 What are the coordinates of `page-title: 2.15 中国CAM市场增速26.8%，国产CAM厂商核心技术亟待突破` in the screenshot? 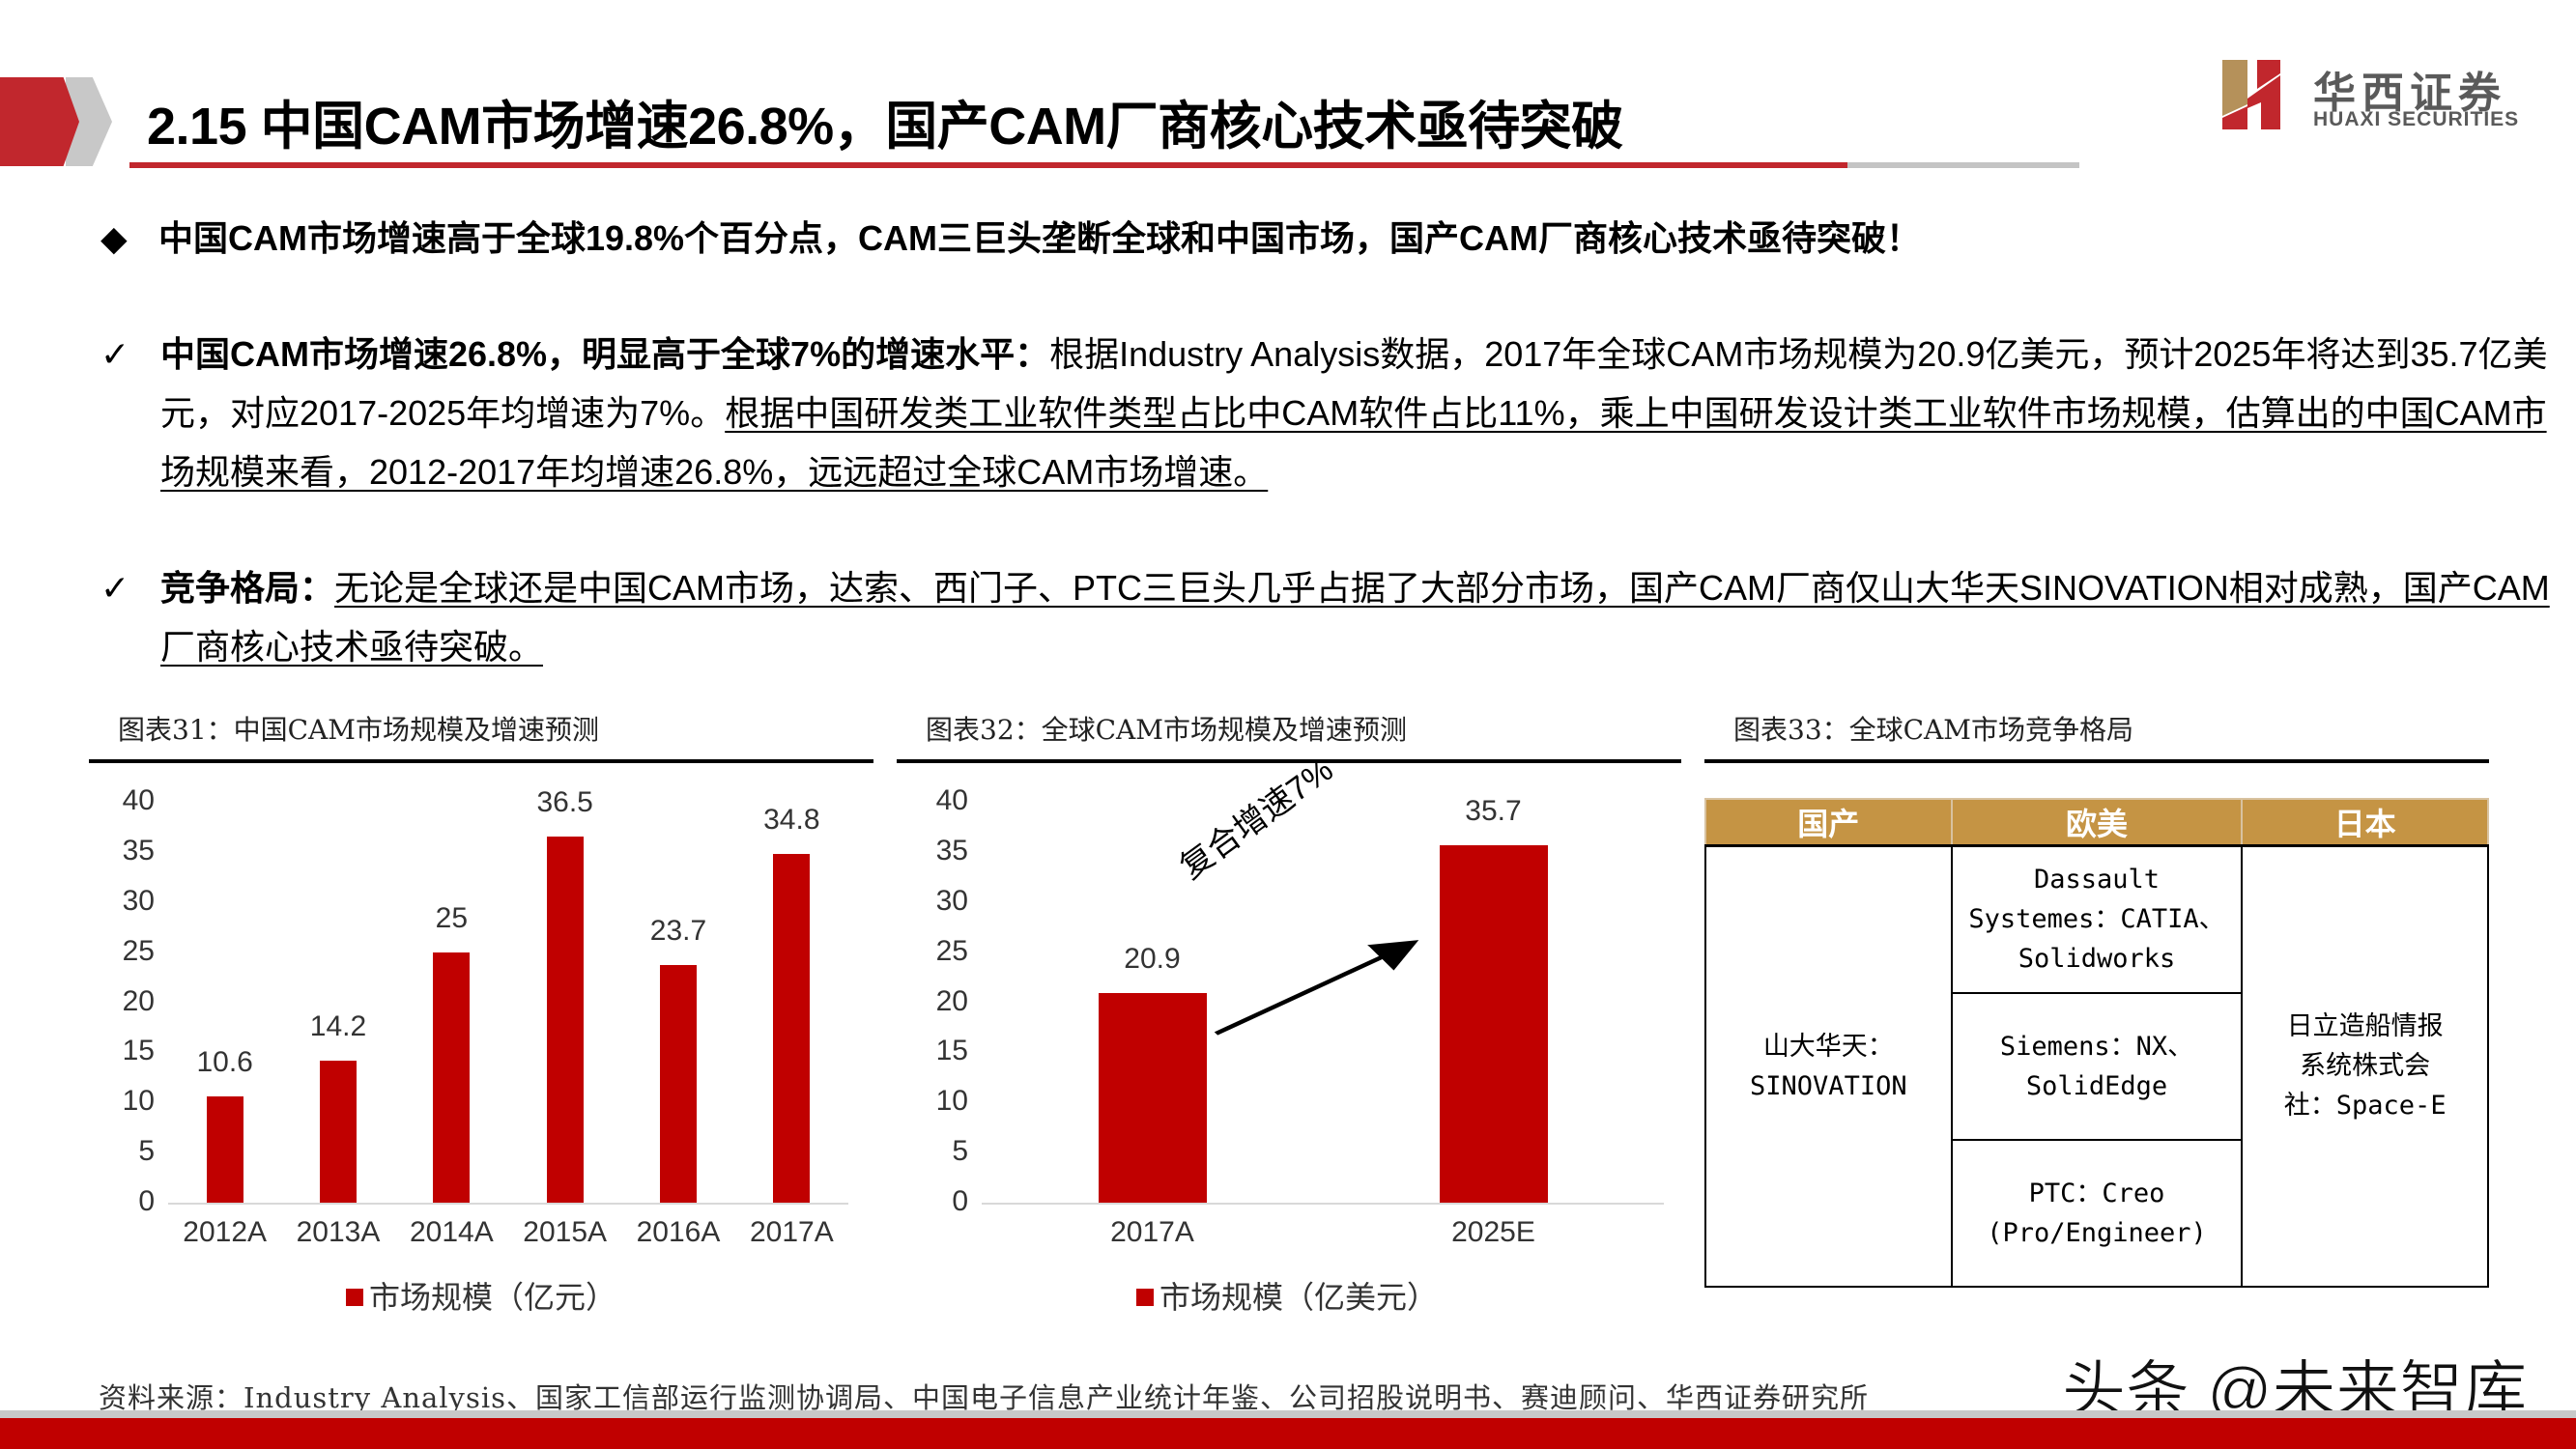 It's located at (885, 127).